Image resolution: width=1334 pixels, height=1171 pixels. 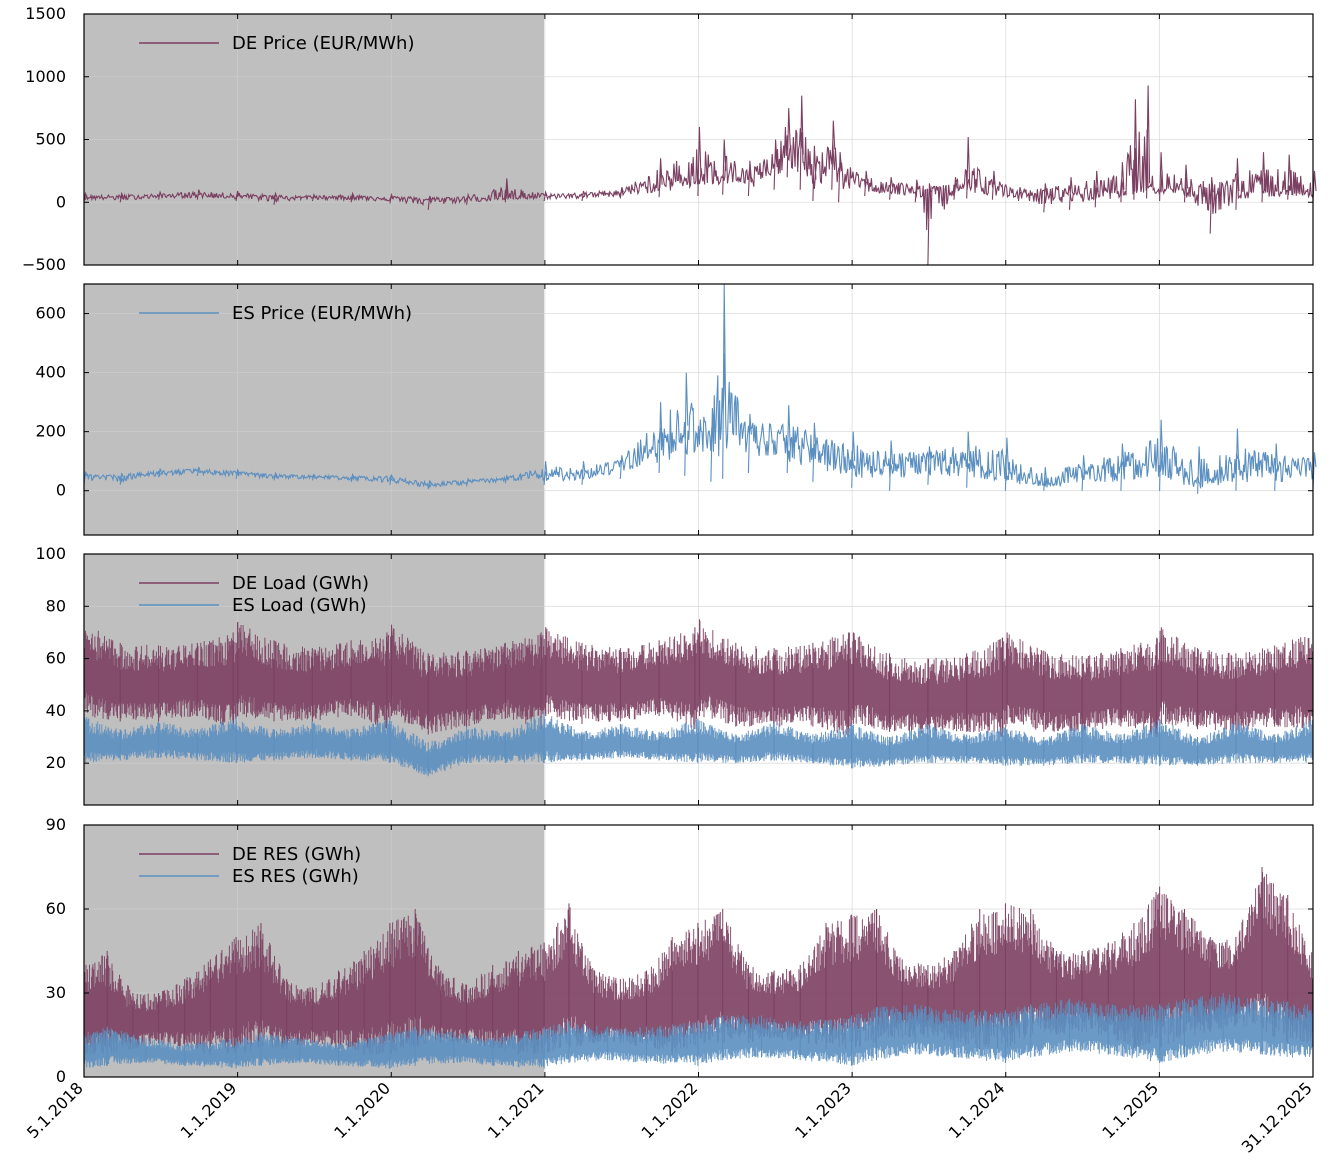 I want to click on legend-label: ES RES (GWh), so click(x=295, y=876).